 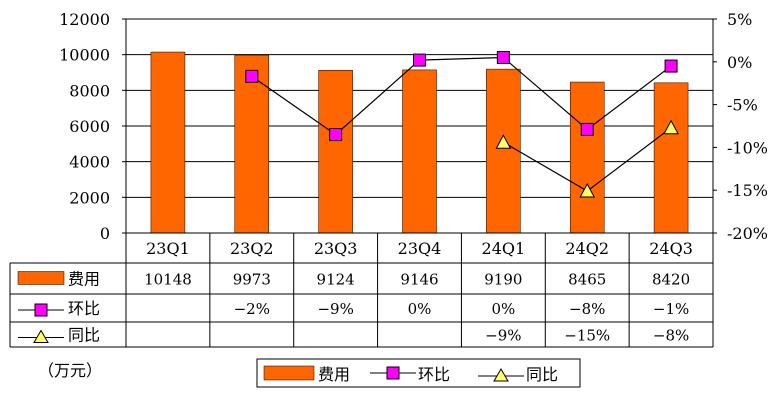 What do you see at coordinates (747, 147) in the screenshot?
I see `right-tick-label: -10%` at bounding box center [747, 147].